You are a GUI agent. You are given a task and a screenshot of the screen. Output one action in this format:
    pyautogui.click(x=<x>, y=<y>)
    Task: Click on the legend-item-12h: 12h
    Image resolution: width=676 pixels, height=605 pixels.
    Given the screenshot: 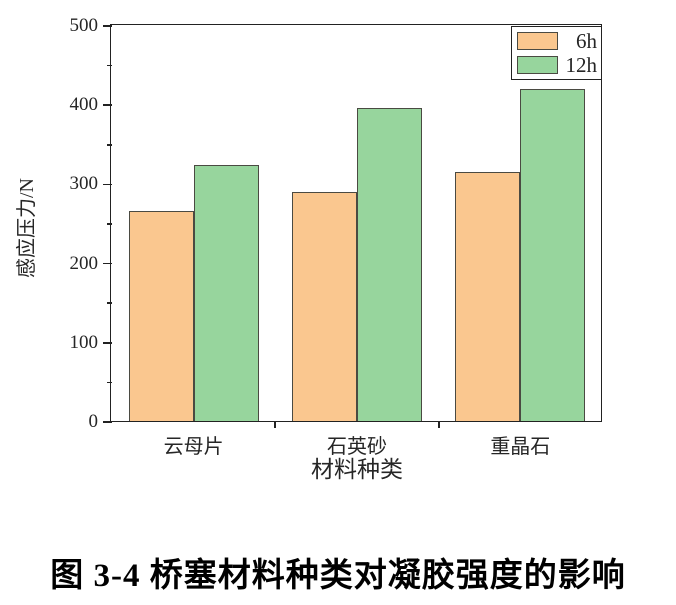 What is the action you would take?
    pyautogui.click(x=557, y=65)
    